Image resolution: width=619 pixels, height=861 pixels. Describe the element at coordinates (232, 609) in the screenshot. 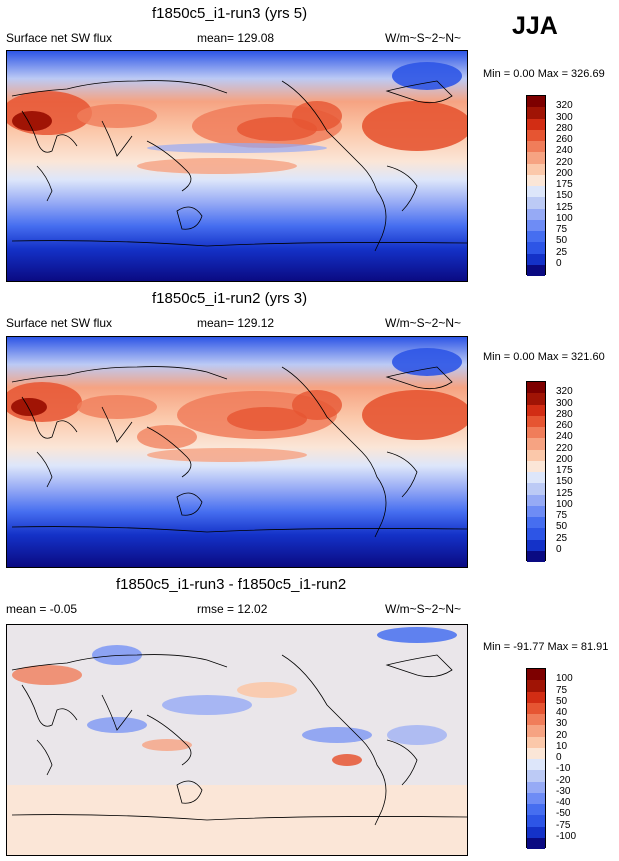

I see `panel3-rmse-label: rmse = 12.02` at that location.